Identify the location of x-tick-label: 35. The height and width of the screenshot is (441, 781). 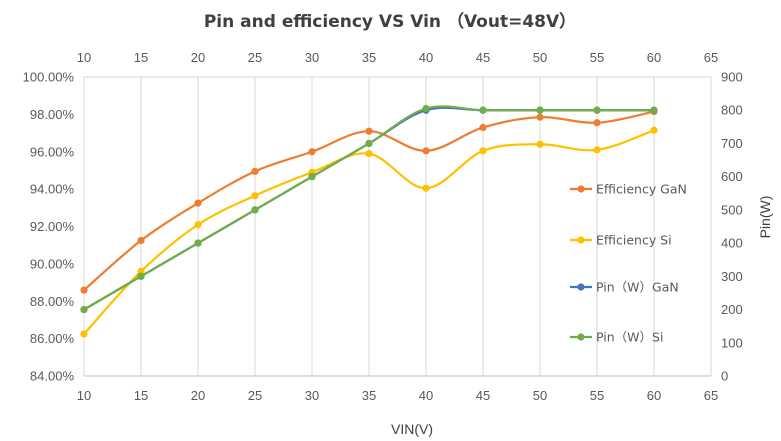
(369, 395).